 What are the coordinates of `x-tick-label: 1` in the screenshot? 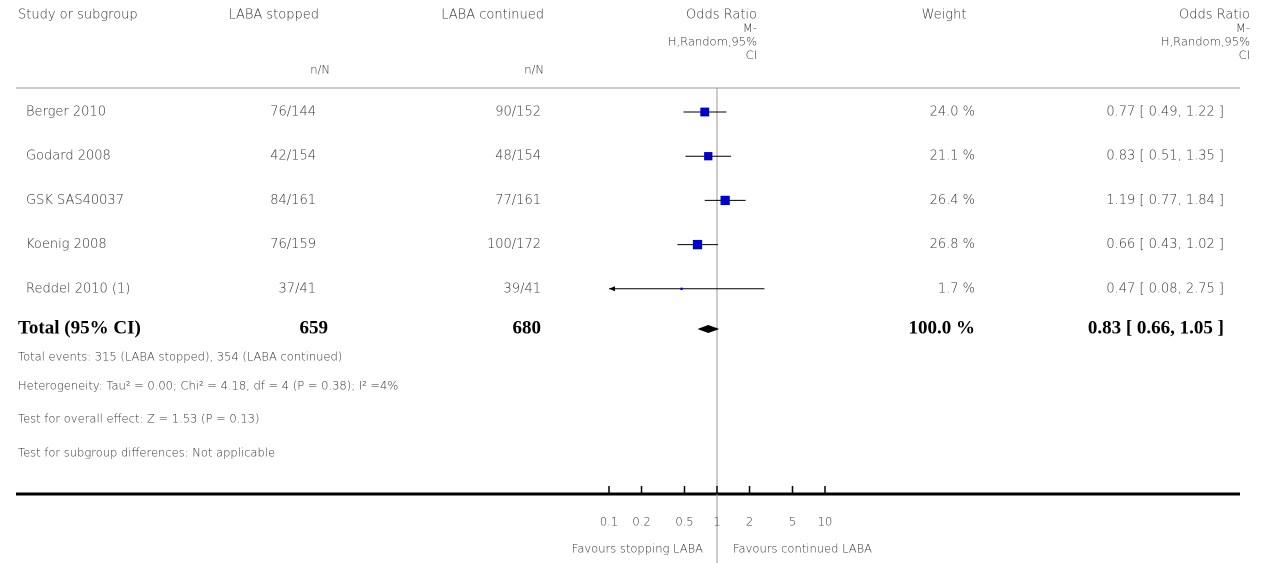 It's located at (716, 522).